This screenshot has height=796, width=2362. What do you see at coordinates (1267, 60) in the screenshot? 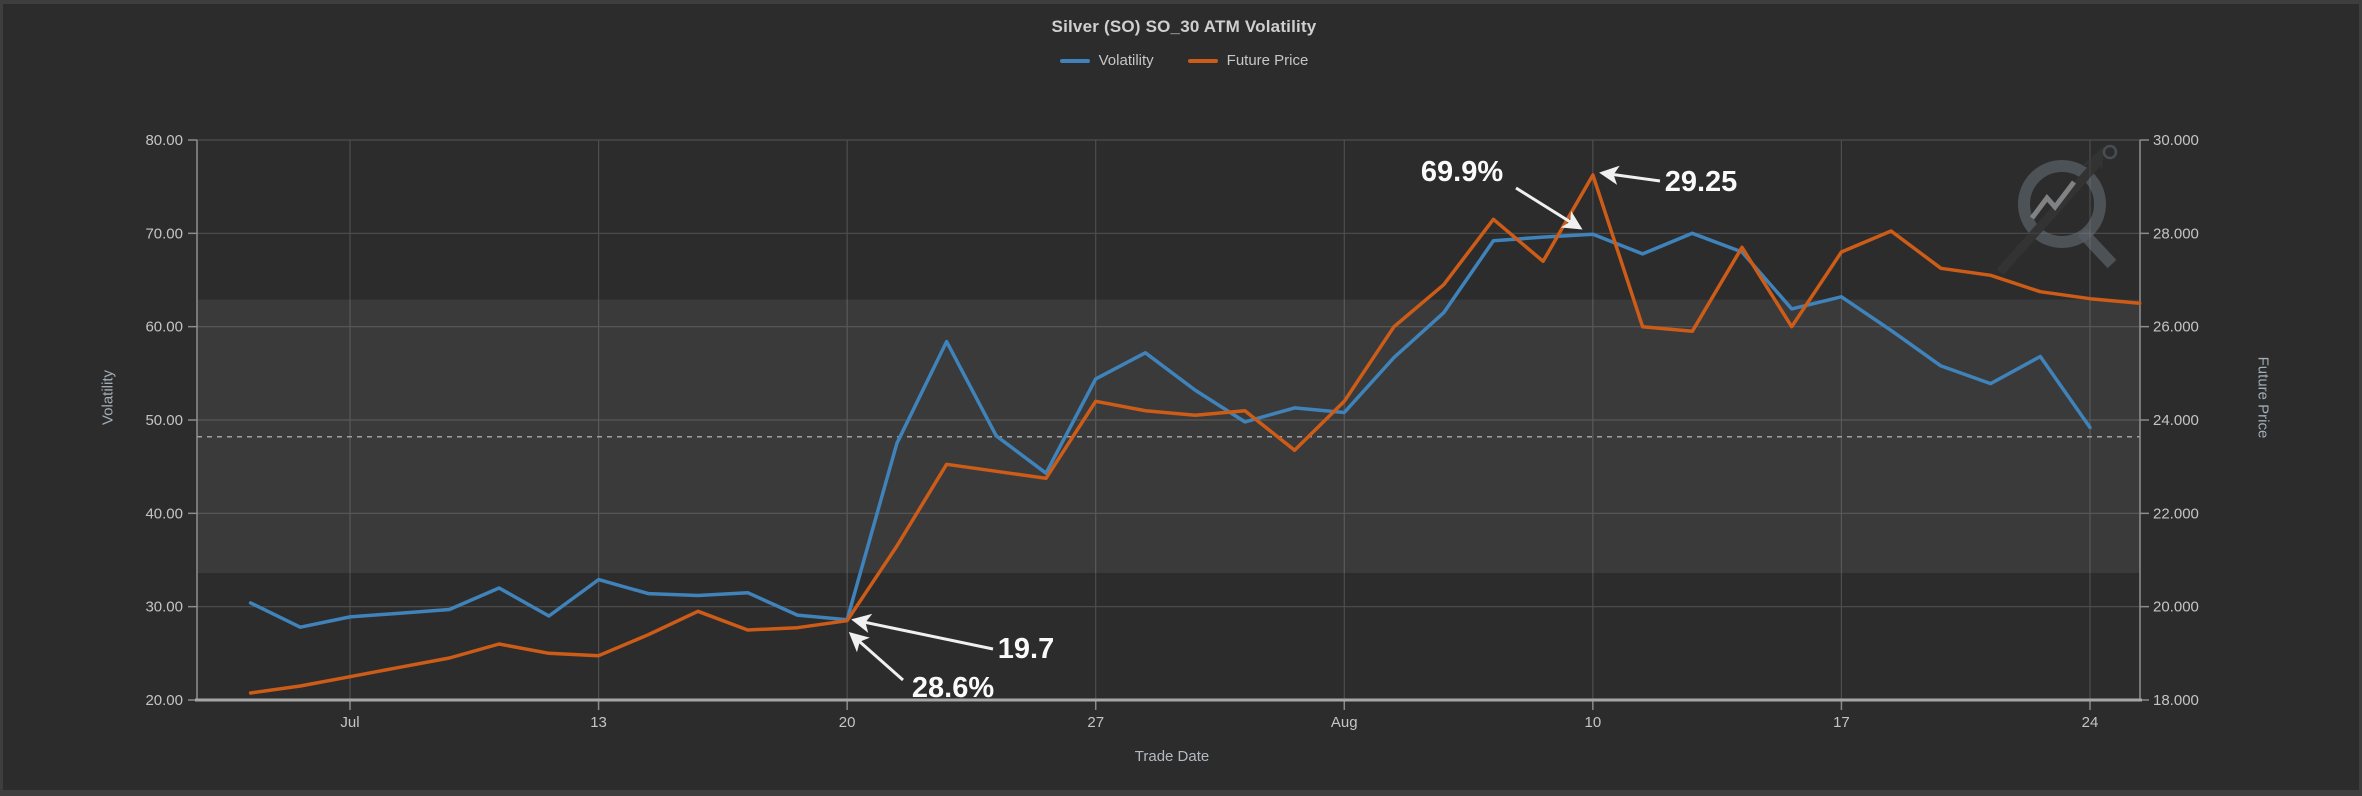
I see `legend-label-future-price: Future Price` at bounding box center [1267, 60].